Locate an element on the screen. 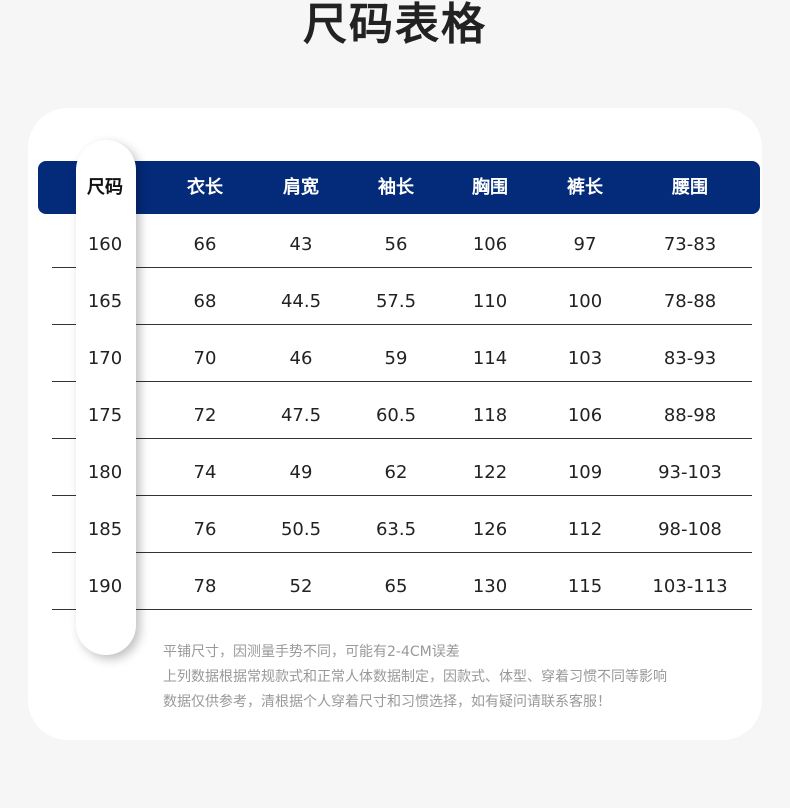 This screenshot has height=808, width=790. table-cell: 190 is located at coordinates (105, 586).